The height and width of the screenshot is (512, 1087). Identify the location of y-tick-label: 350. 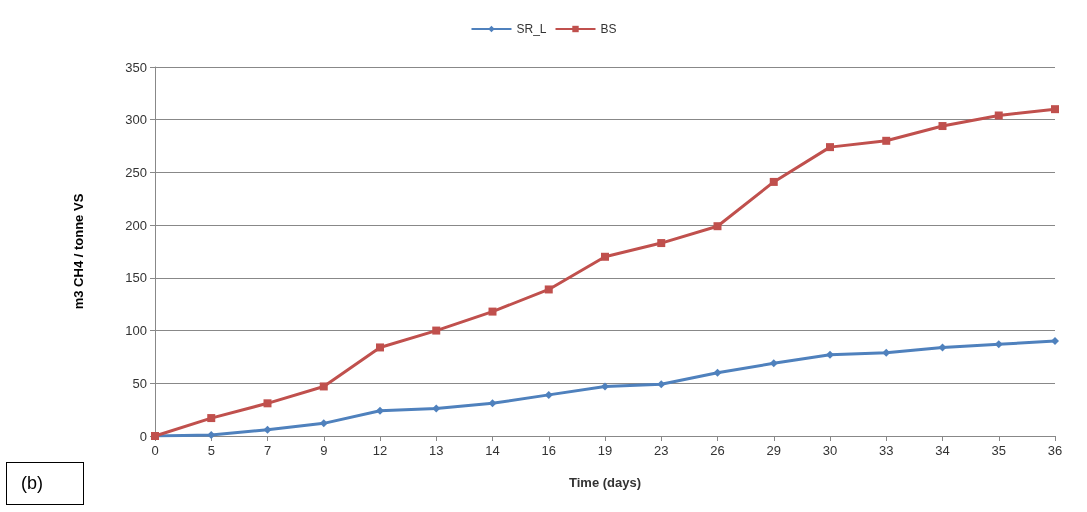
(136, 67).